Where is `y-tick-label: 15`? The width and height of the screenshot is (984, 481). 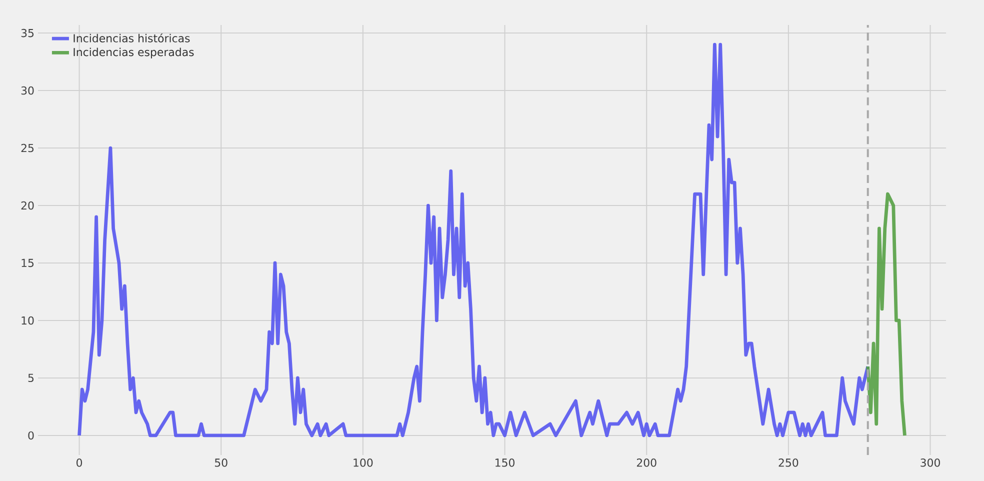
y-tick-label: 15 is located at coordinates (28, 263).